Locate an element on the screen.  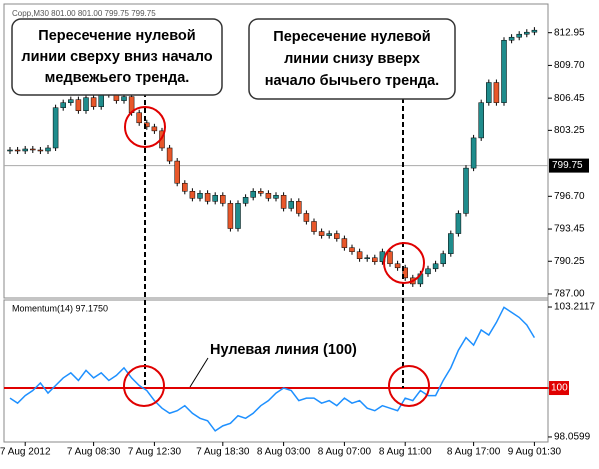
y-tick-label: 793.45 is located at coordinates (569, 229).